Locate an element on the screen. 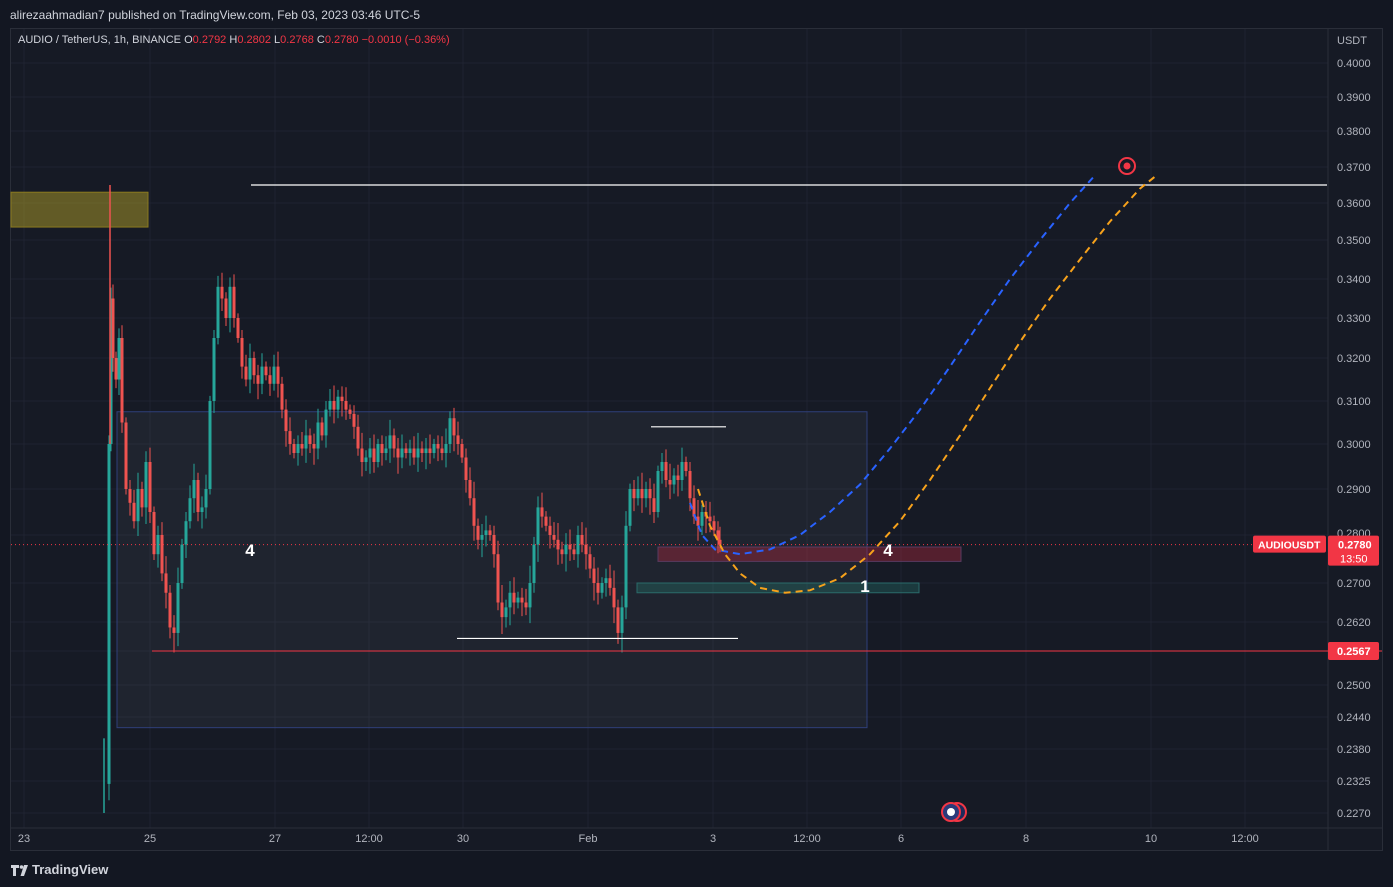 The image size is (1393, 887). time-tick: 27 is located at coordinates (275, 839).